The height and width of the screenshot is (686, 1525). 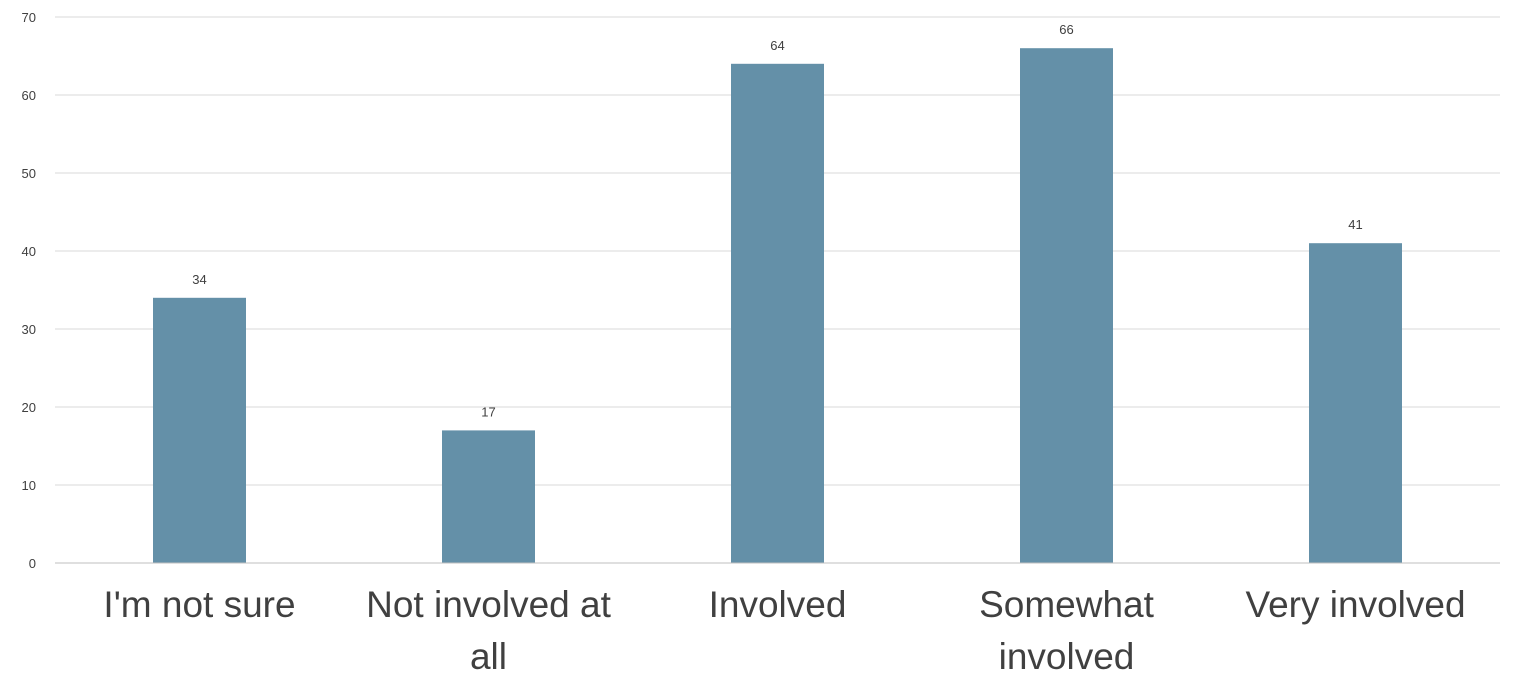 I want to click on category-label: Very involved, so click(x=1355, y=604).